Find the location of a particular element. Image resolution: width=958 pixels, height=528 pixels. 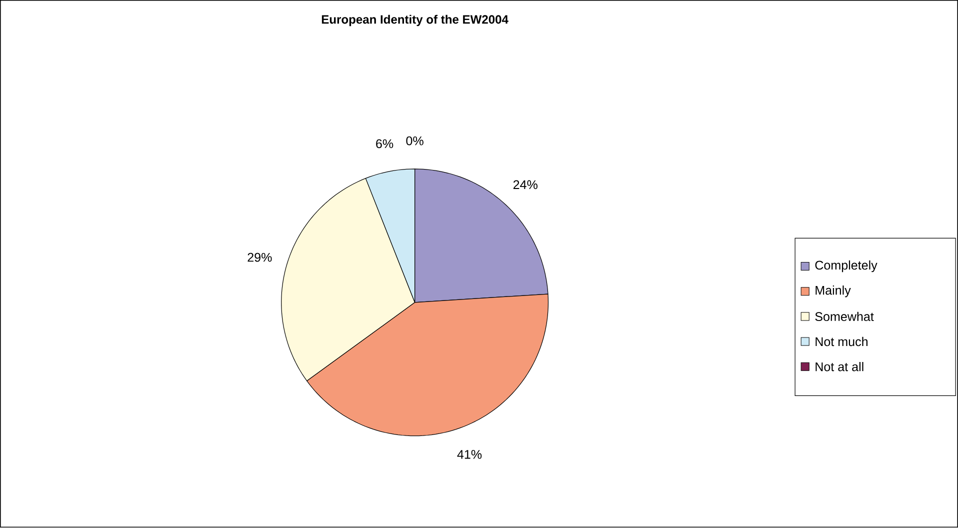

chart-title: European Identity of the EW2004 is located at coordinates (415, 20).